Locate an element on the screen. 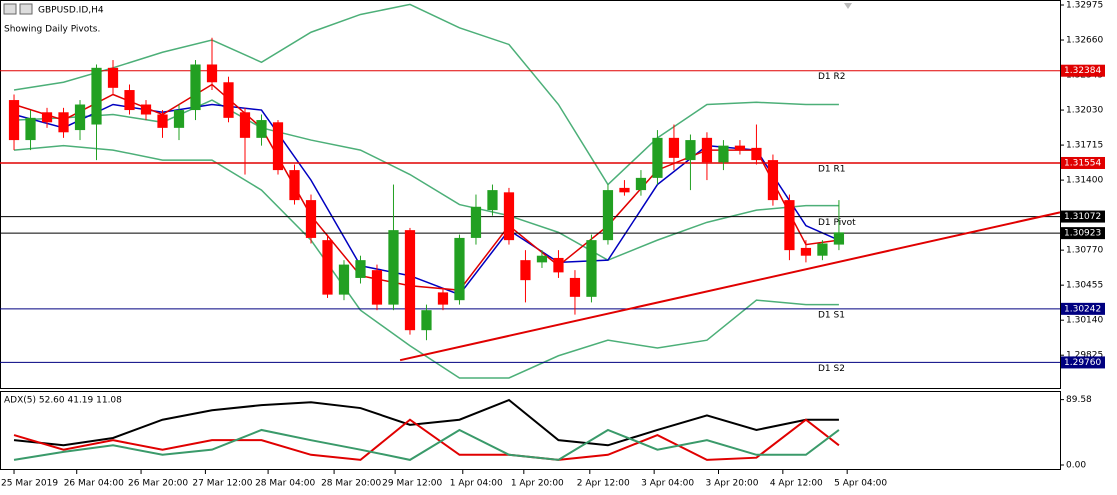  adx-title: ADX(5) 52.60 41.19 11.08 is located at coordinates (63, 401).